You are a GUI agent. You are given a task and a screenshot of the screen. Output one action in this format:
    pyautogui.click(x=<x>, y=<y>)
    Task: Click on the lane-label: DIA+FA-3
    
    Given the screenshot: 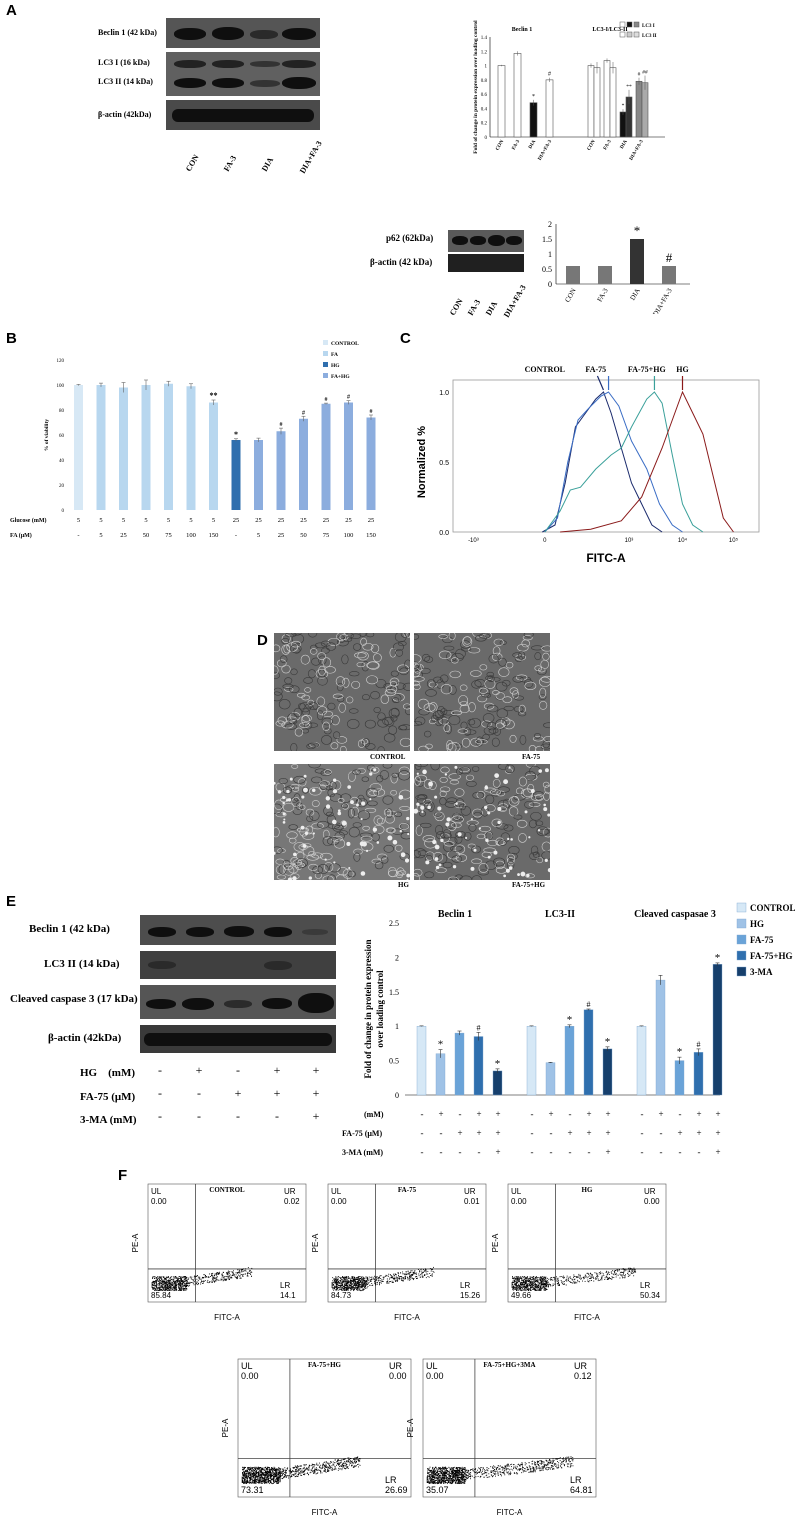 What is the action you would take?
    pyautogui.click(x=515, y=301)
    